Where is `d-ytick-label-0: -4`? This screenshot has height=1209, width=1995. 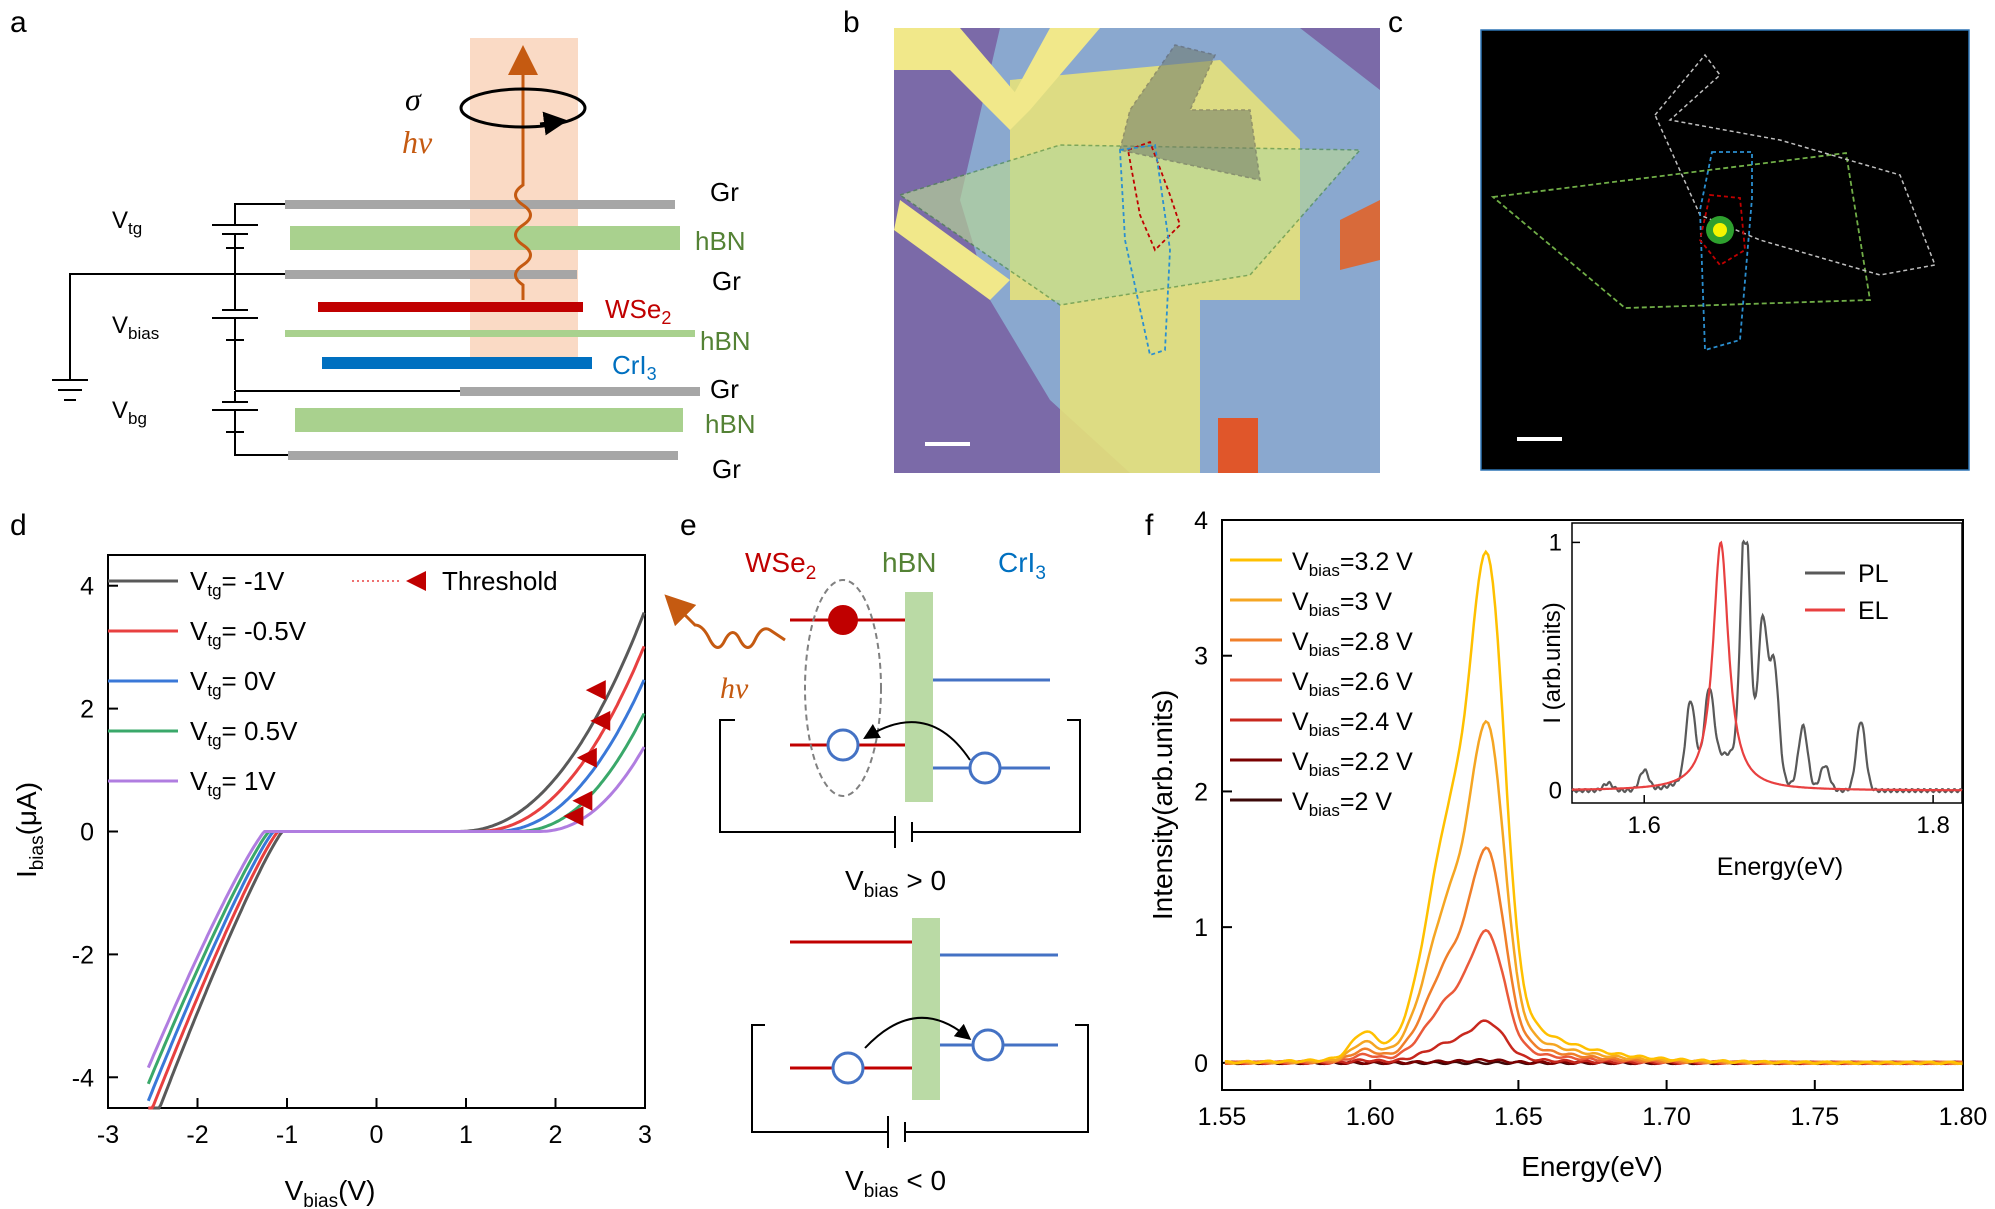
d-ytick-label-0: -4 is located at coordinates (83, 1078).